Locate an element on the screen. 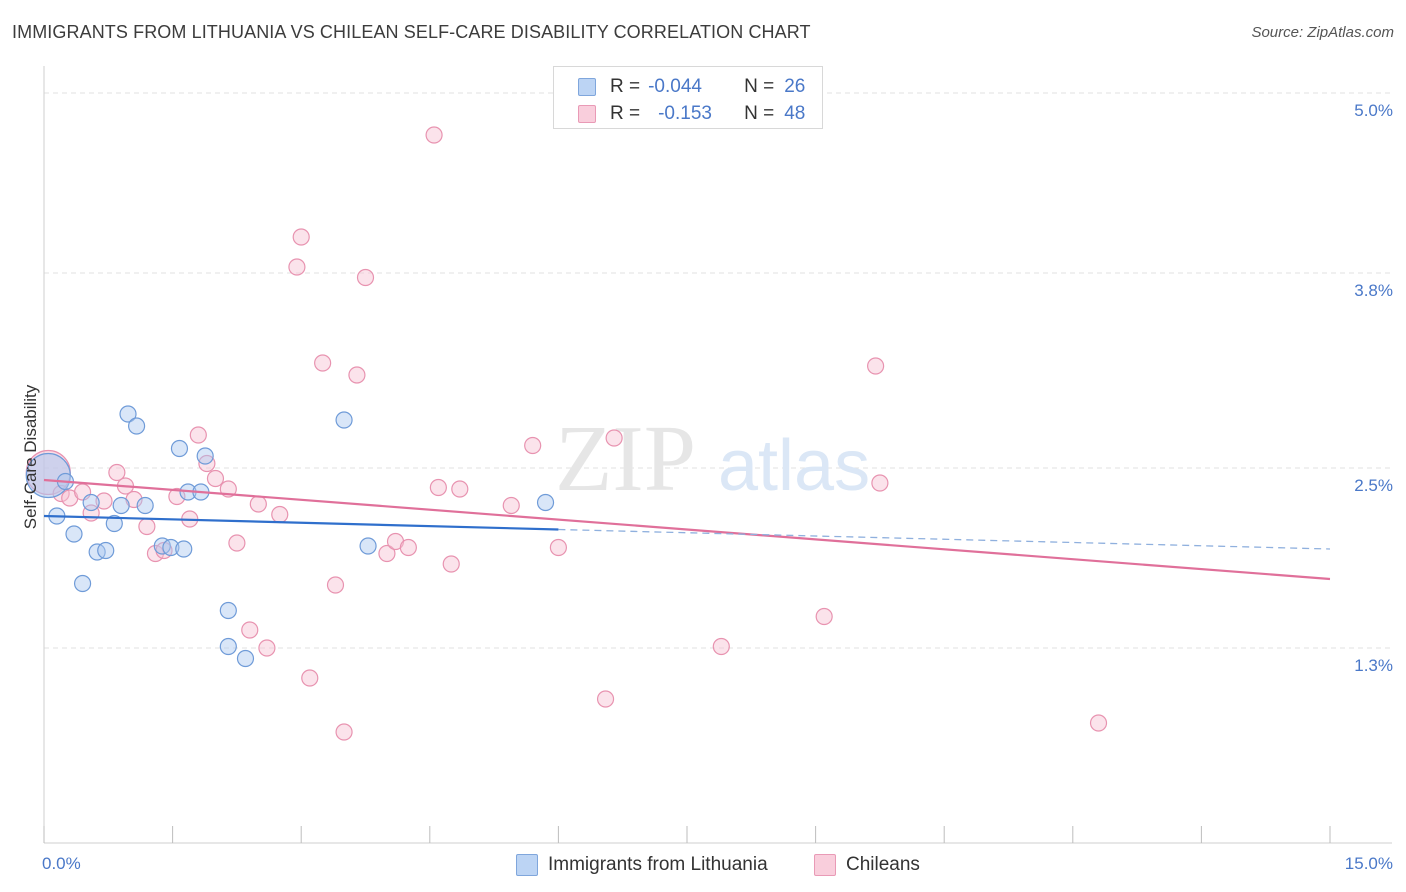 This screenshot has height=892, width=1406. lithuania-trend-extension is located at coordinates (944, 539).